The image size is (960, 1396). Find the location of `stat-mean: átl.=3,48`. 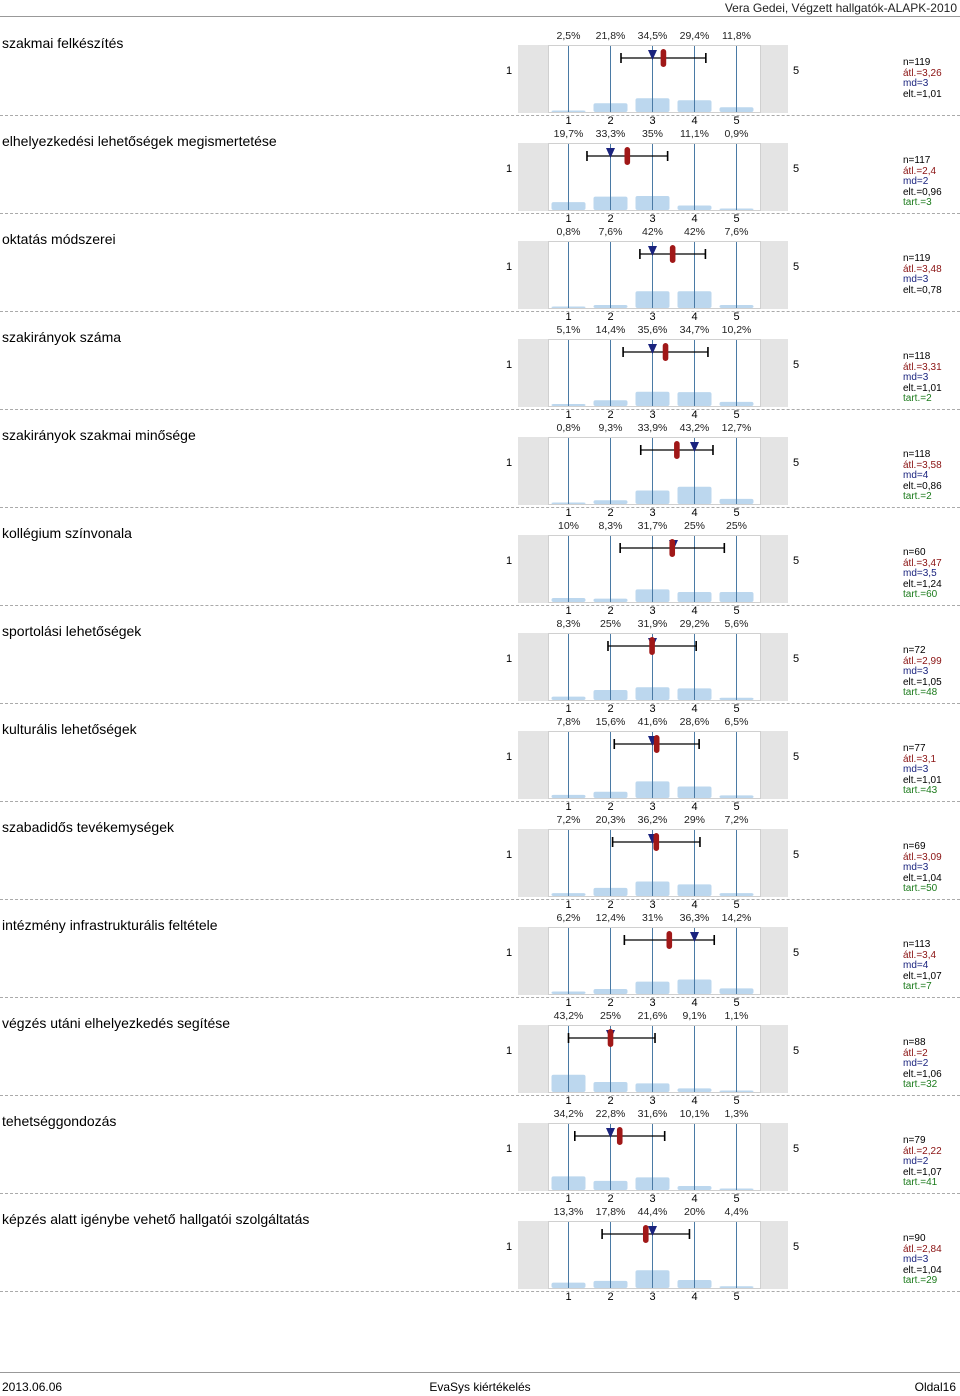

stat-mean: átl.=3,48 is located at coordinates (922, 269).